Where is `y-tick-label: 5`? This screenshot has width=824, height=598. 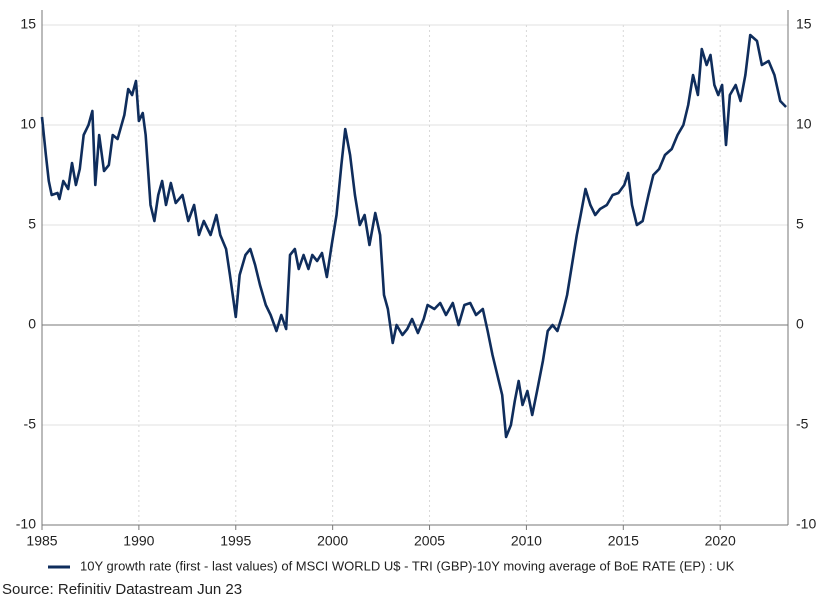
y-tick-label: 5 is located at coordinates (32, 224).